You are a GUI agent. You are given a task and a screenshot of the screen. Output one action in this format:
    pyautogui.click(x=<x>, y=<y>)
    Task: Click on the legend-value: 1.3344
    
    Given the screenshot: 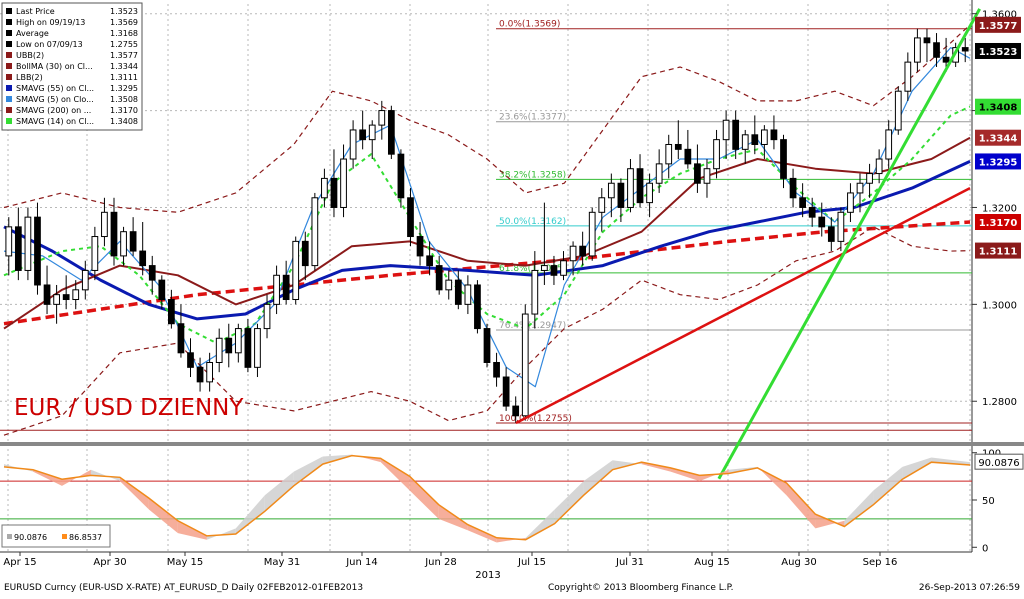 What is the action you would take?
    pyautogui.click(x=124, y=66)
    